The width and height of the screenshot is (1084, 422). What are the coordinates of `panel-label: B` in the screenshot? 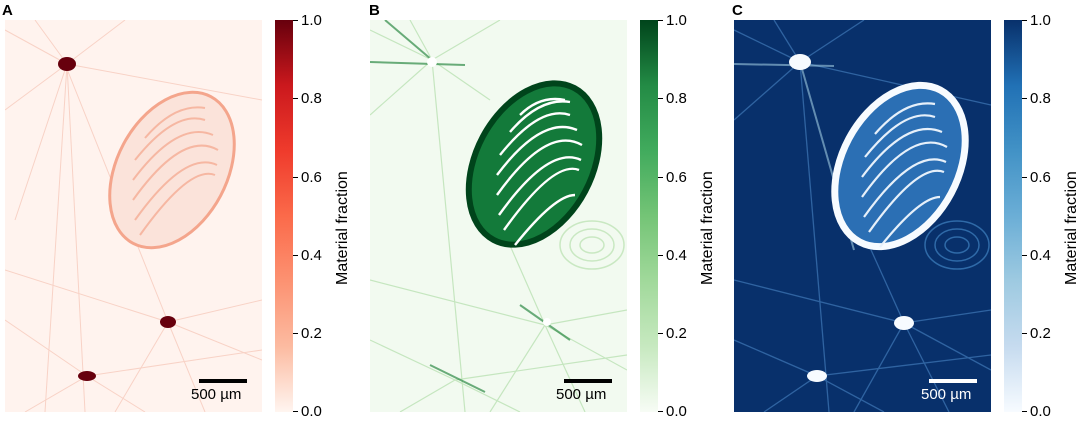 It's located at (374, 10).